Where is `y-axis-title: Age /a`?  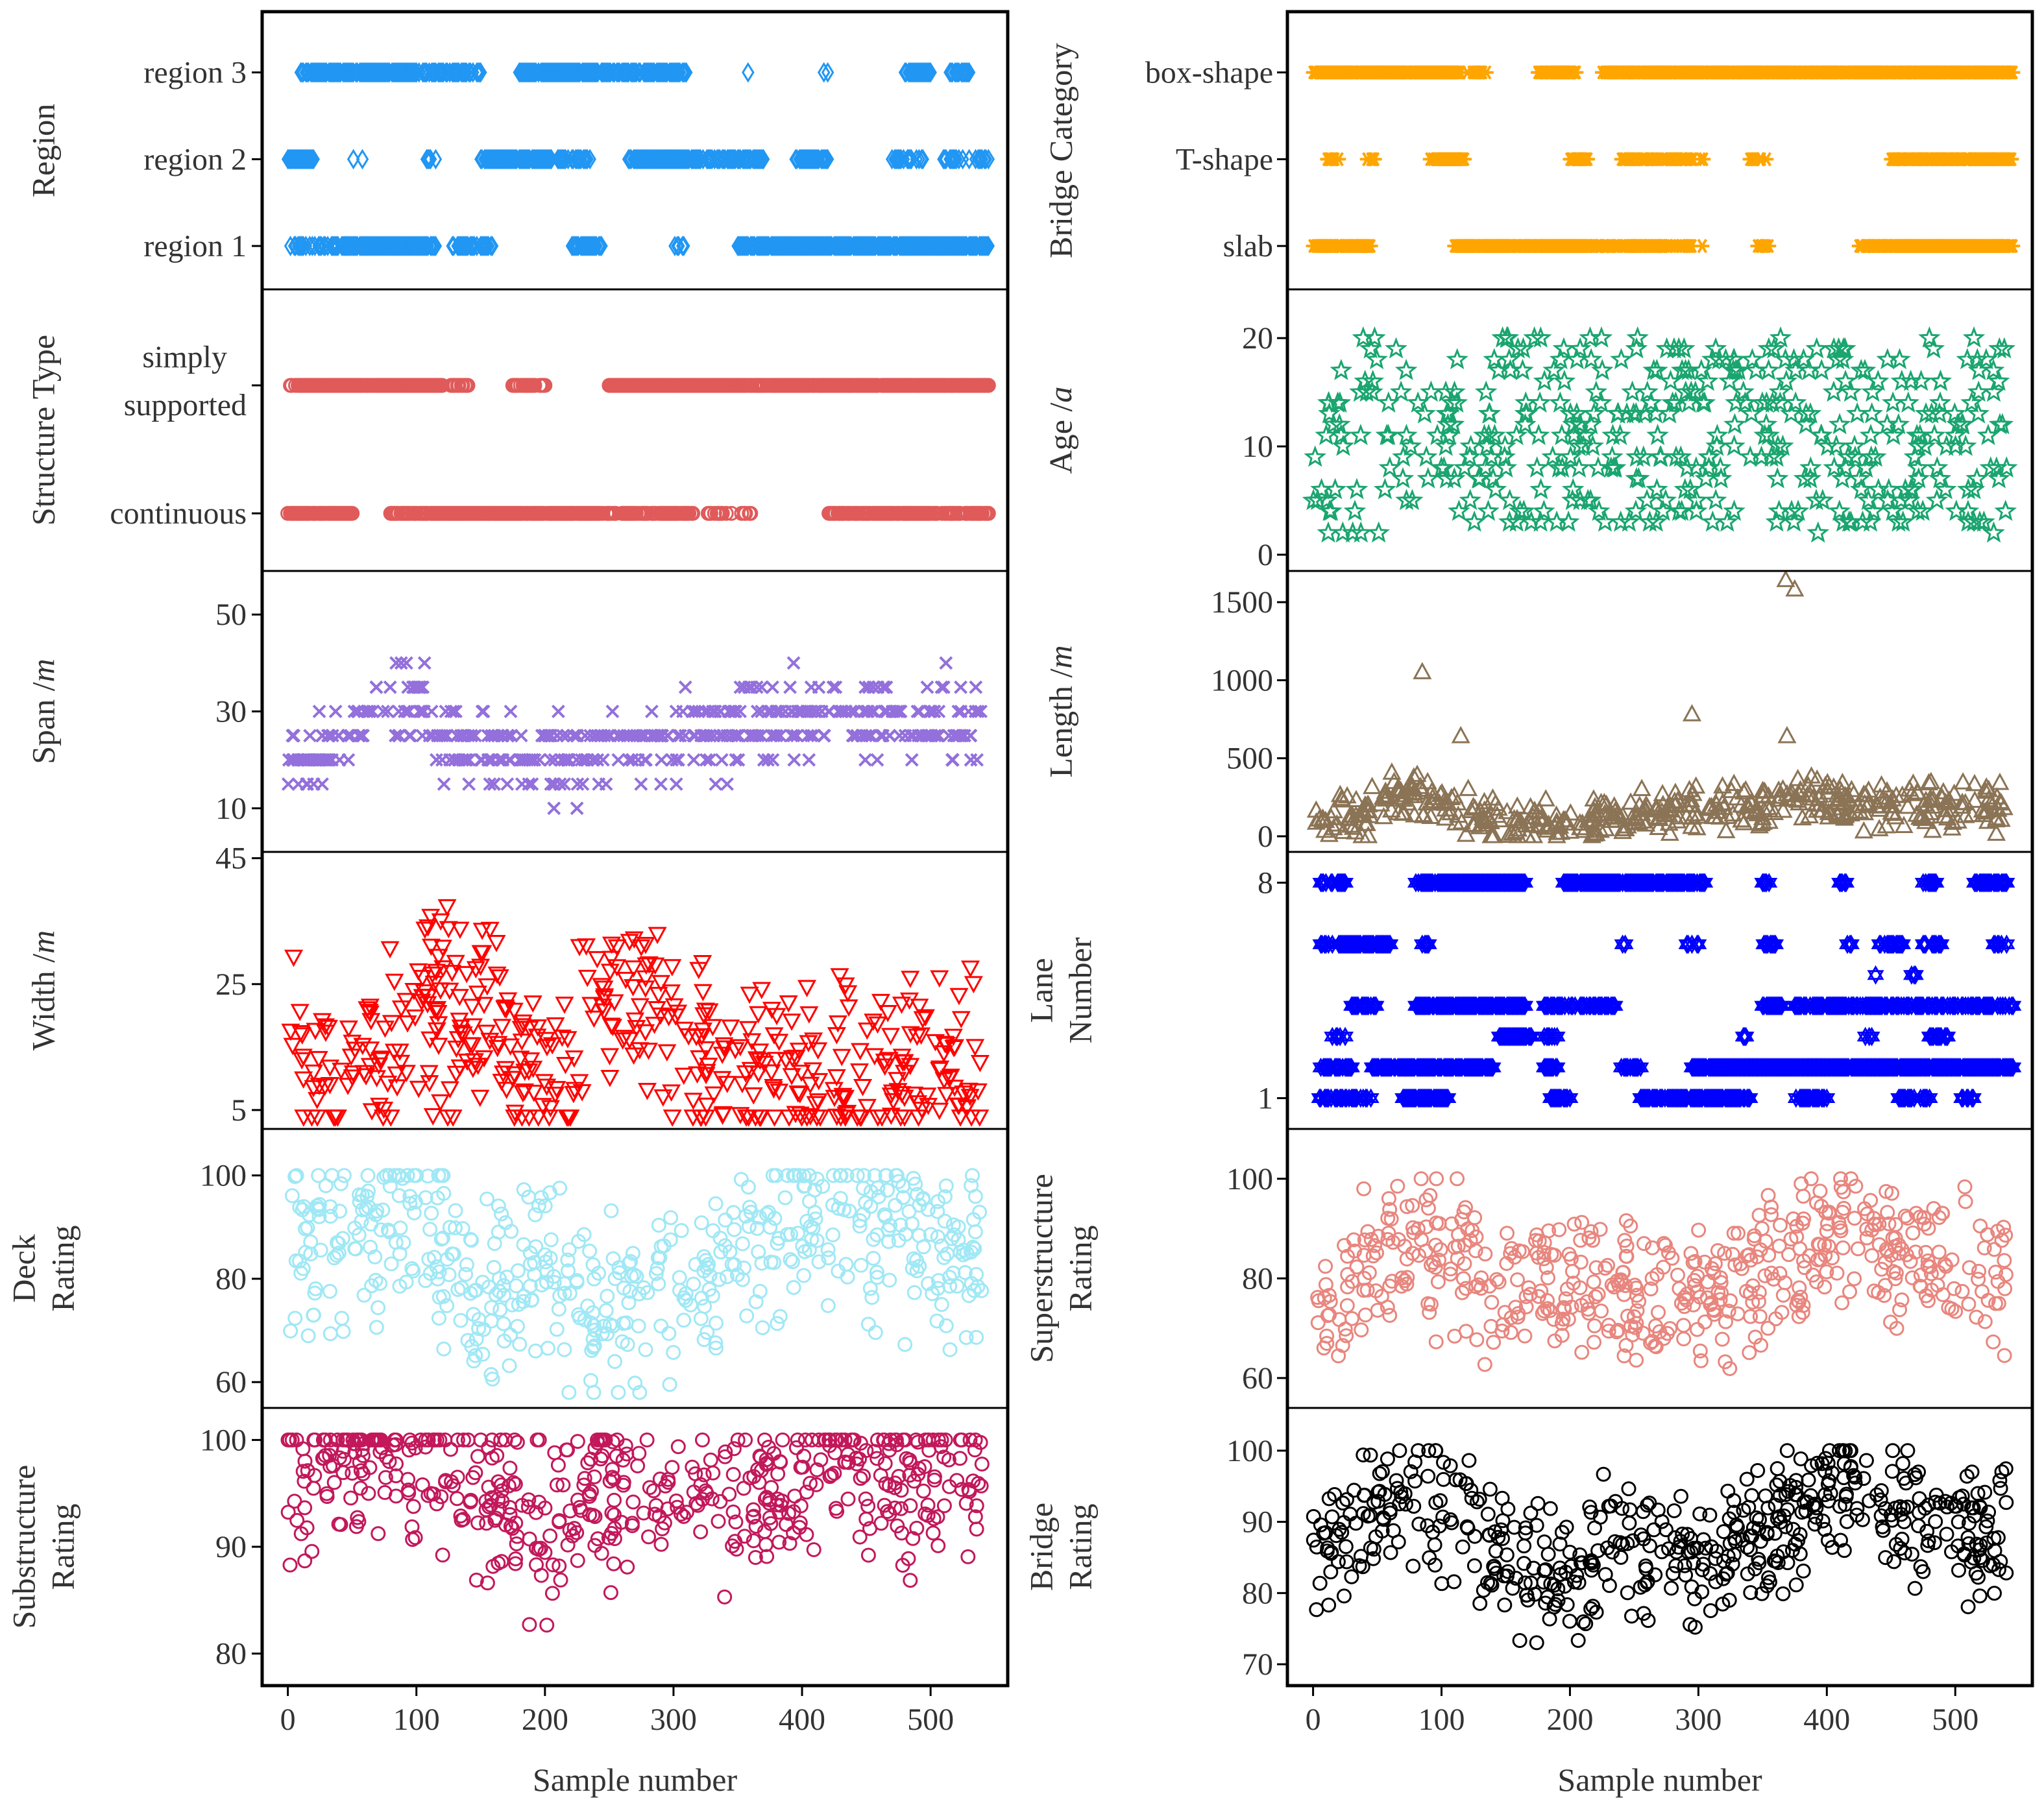 y-axis-title: Age /a is located at coordinates (1060, 430).